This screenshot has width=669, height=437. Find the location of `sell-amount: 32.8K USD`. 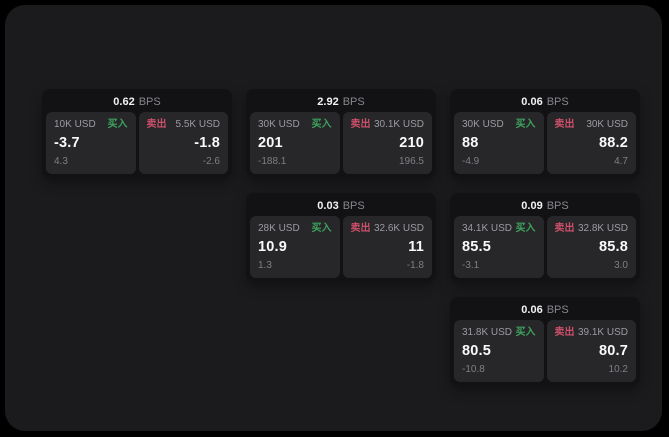

sell-amount: 32.8K USD is located at coordinates (602, 228).